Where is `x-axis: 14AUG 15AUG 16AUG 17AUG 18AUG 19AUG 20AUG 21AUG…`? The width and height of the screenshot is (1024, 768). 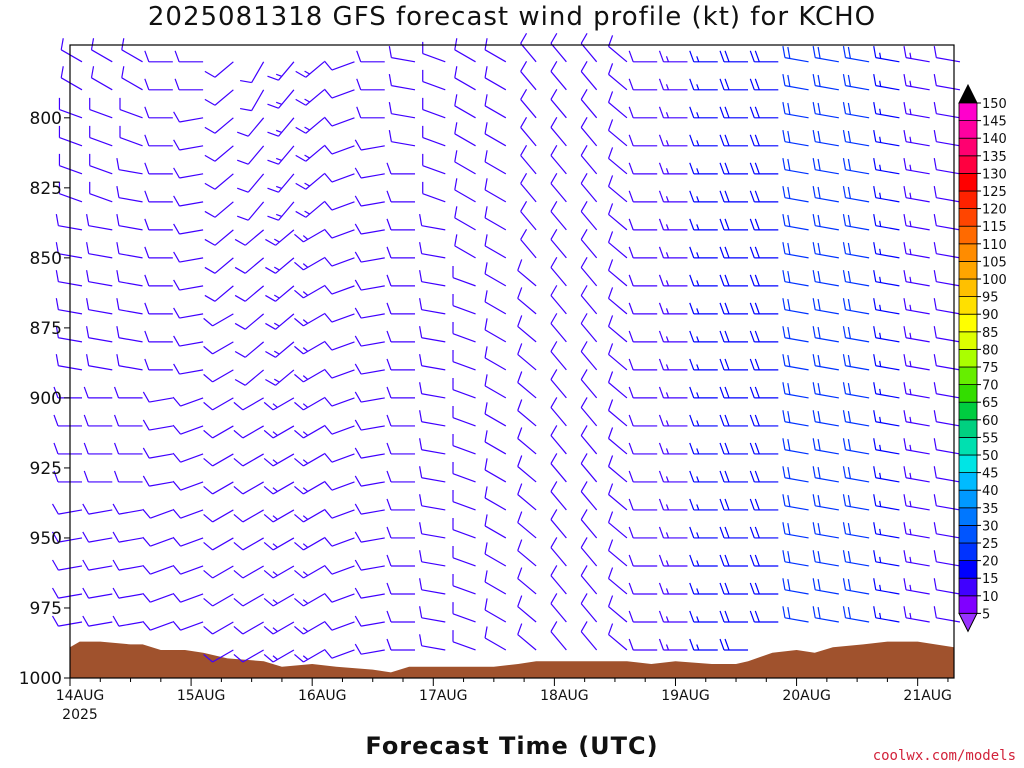
x-axis: 14AUG 15AUG 16AUG 17AUG 18AUG 19AUG 20AUG 21AUG… is located at coordinates (504, 700).